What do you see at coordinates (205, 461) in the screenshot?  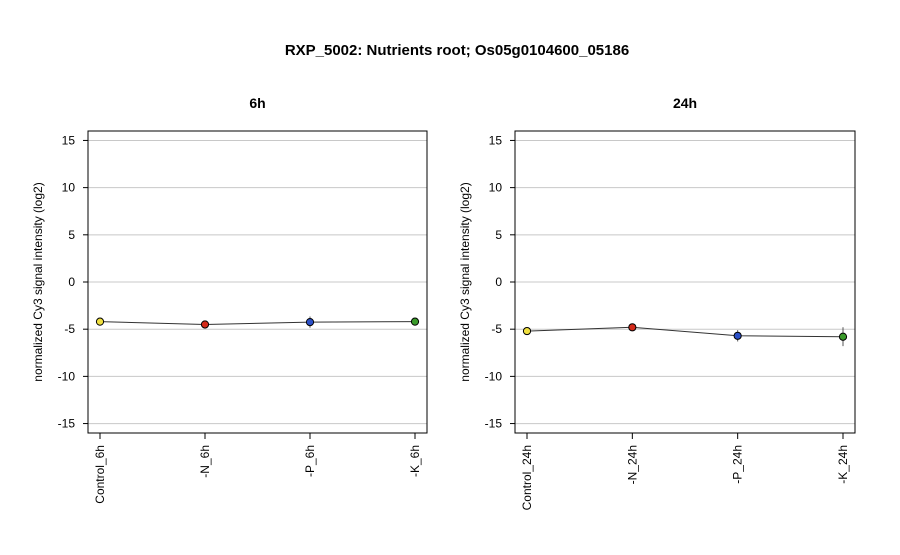 I see `x-tick-label: -N_6h` at bounding box center [205, 461].